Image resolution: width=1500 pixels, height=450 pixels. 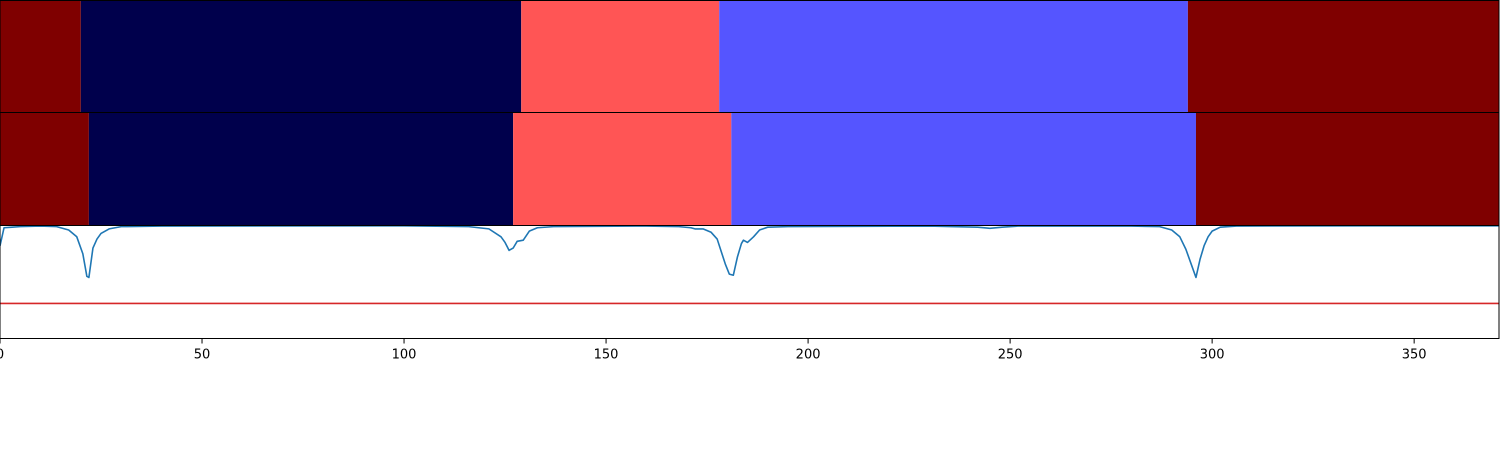 What do you see at coordinates (1212, 355) in the screenshot?
I see `x-tick-label: 300` at bounding box center [1212, 355].